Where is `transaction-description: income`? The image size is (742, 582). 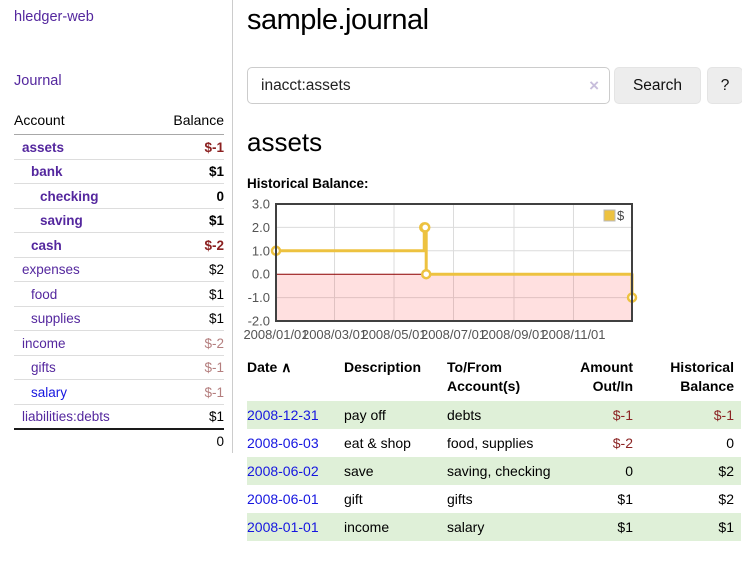
transaction-description: income is located at coordinates (367, 527).